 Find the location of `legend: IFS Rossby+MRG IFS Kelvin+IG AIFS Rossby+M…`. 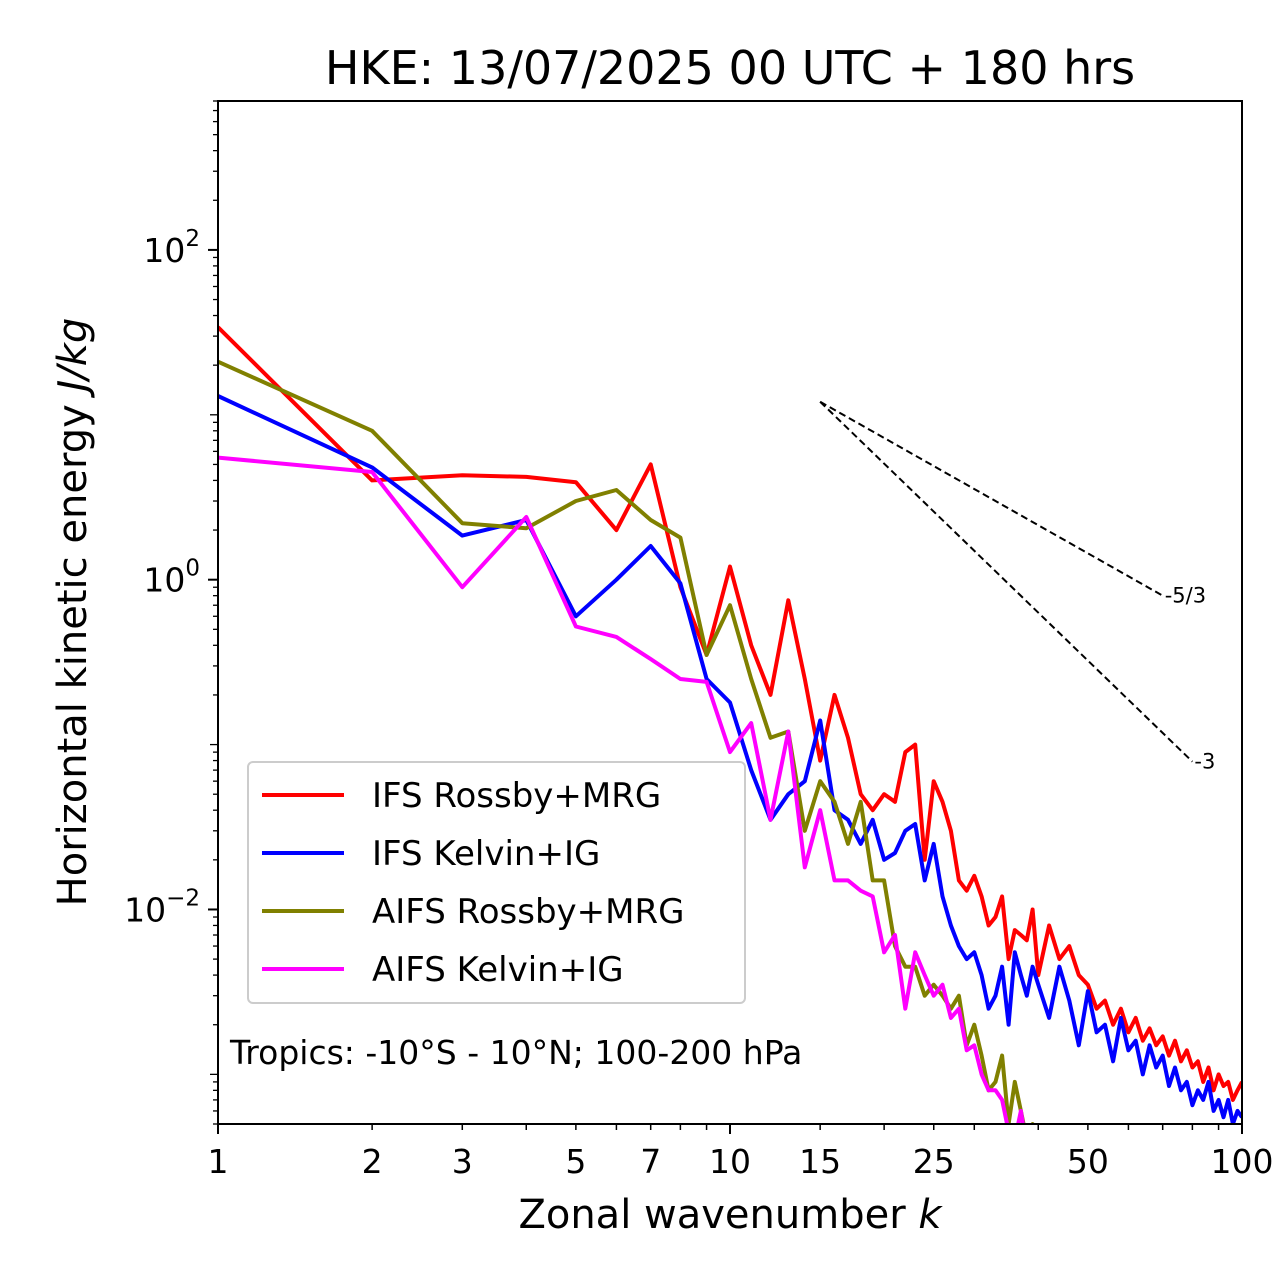

legend: IFS Rossby+MRG IFS Kelvin+IG AIFS Rossby+M… is located at coordinates (496, 882).